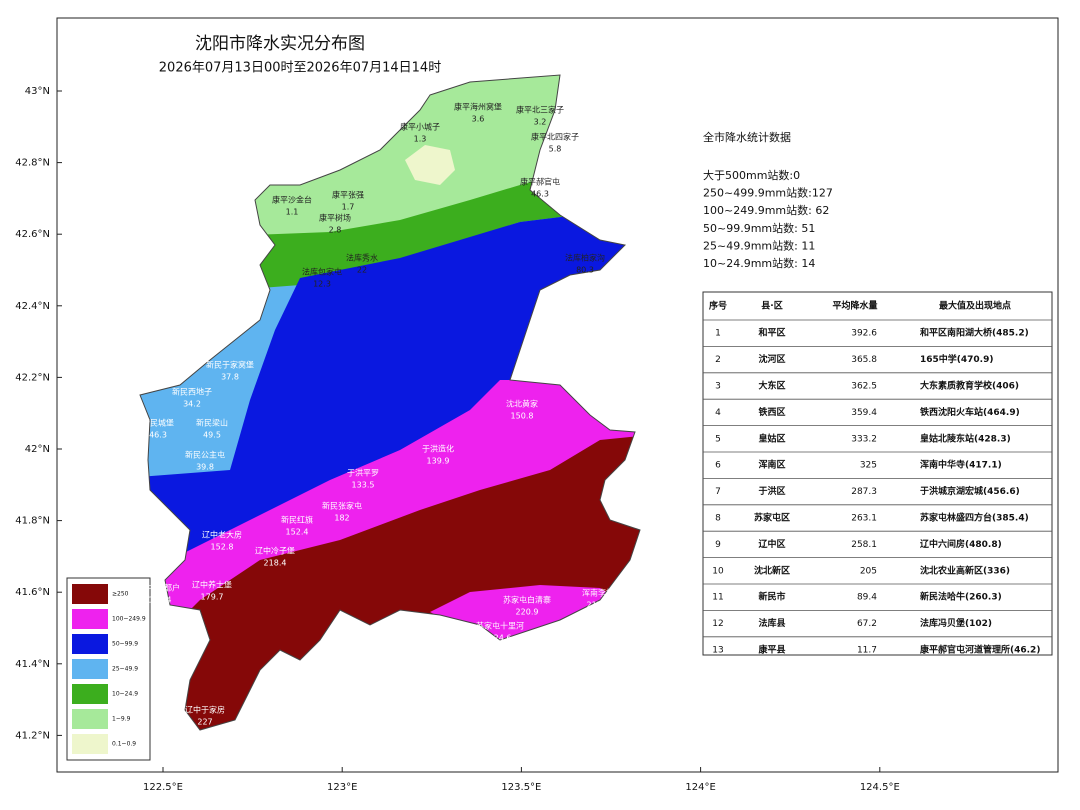 The height and width of the screenshot is (810, 1080). Describe the element at coordinates (718, 492) in the screenshot. I see `table-cell: 7` at that location.